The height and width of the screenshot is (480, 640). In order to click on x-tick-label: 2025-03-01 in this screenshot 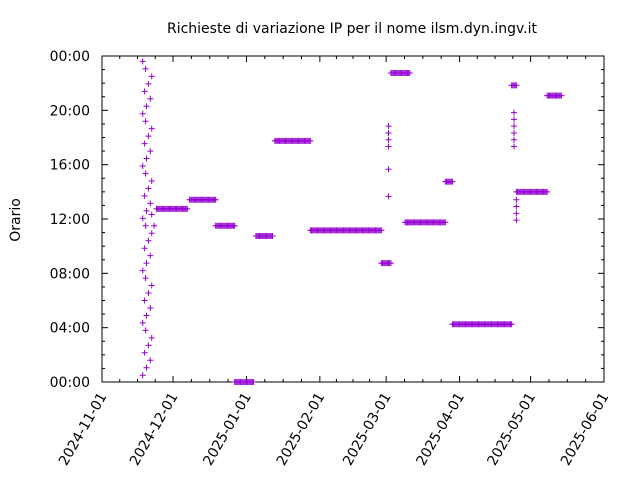, I will do `click(367, 429)`.